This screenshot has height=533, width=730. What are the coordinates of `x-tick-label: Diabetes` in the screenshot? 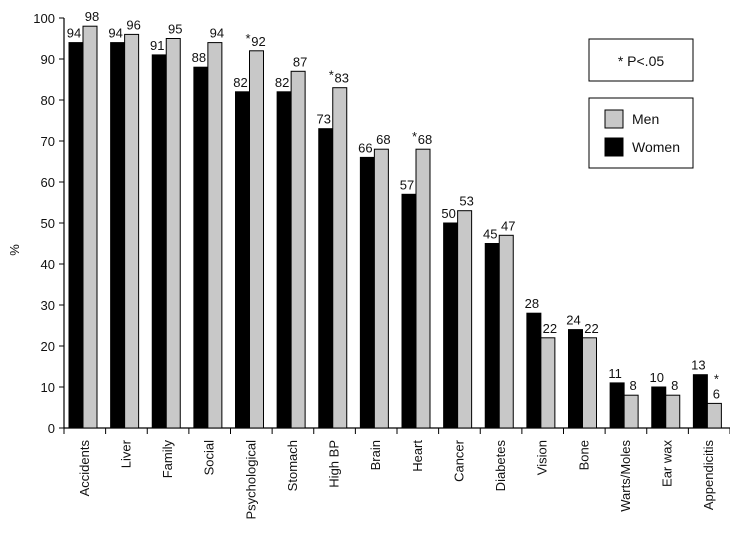 It's located at (500, 466).